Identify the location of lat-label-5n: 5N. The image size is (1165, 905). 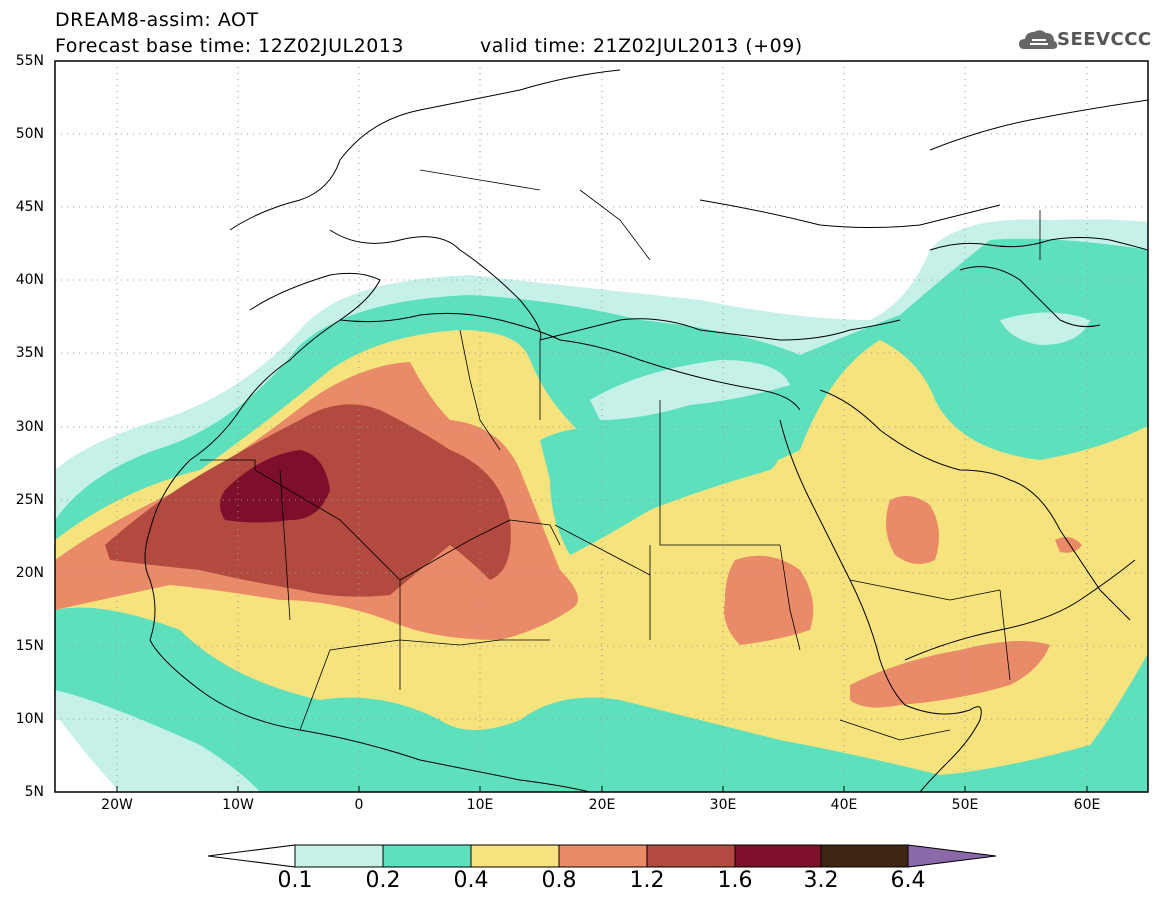
(34, 792).